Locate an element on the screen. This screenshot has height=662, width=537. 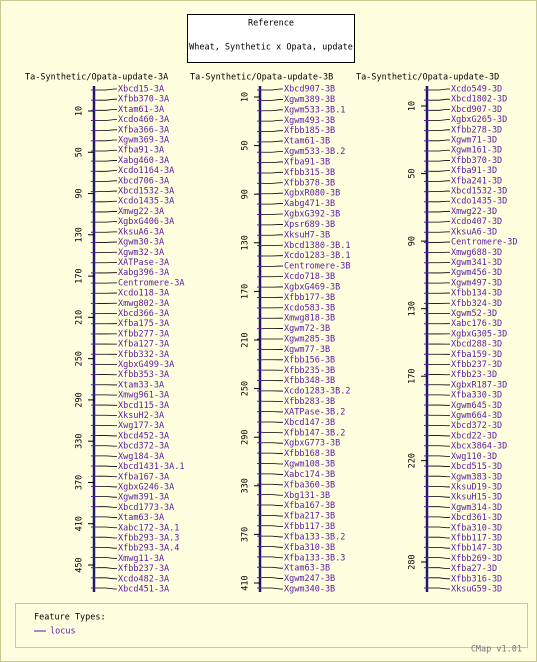
feature-label: Xfbb117-3B is located at coordinates (309, 527).